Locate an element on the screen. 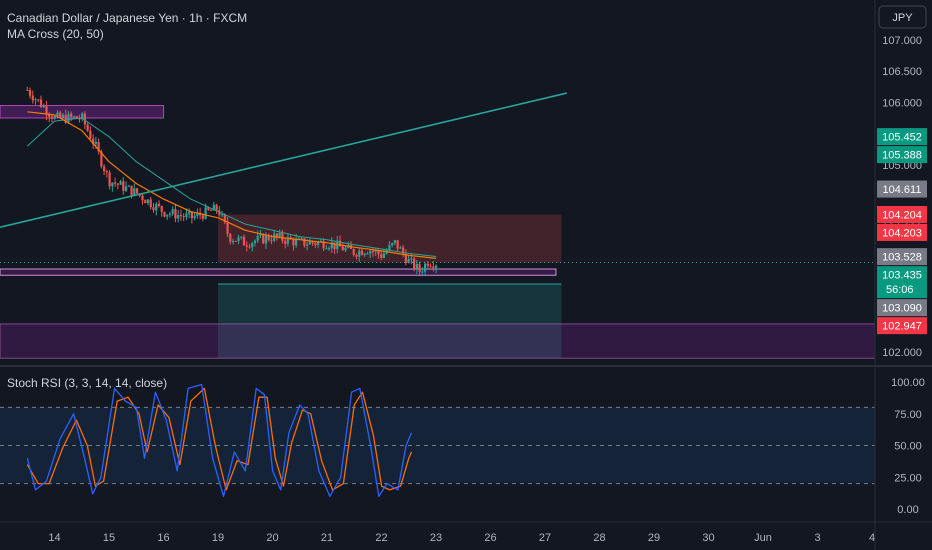 The image size is (932, 550). currency-label: JPY is located at coordinates (902, 18).